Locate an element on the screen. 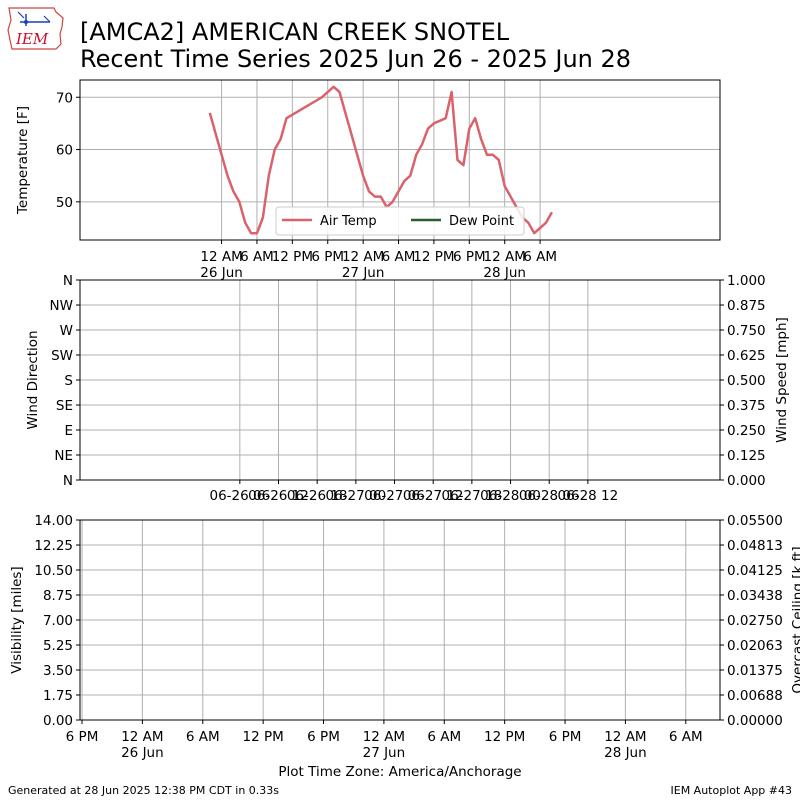 The image size is (800, 800). wind-x-tick-label: 06-28 12 is located at coordinates (588, 496).